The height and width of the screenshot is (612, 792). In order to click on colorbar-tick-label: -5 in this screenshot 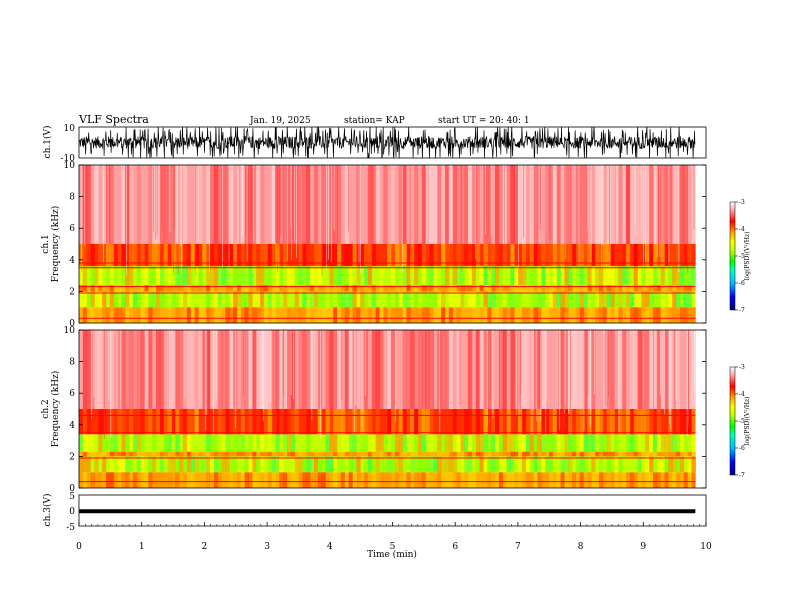, I will do `click(742, 256)`.